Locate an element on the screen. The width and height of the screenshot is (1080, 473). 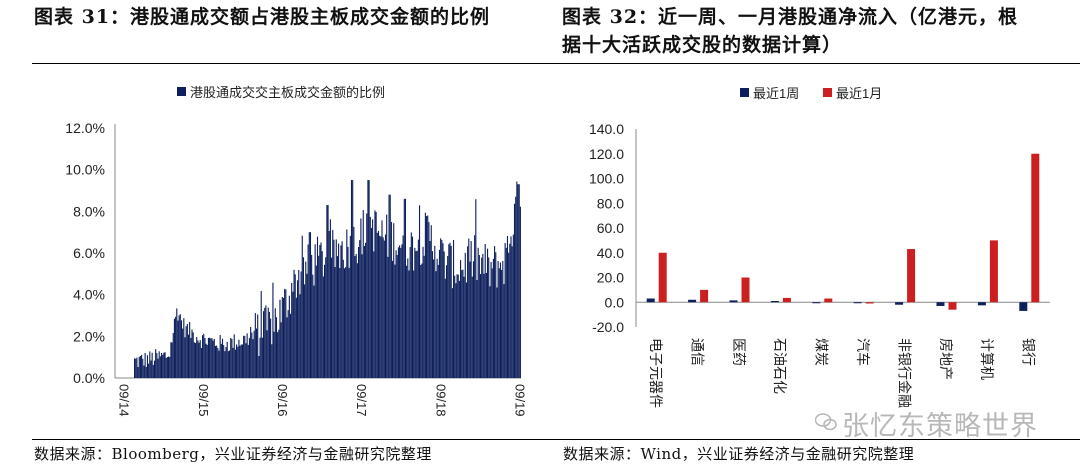
left-y-tick-label: 12.0% is located at coordinates (85, 128).